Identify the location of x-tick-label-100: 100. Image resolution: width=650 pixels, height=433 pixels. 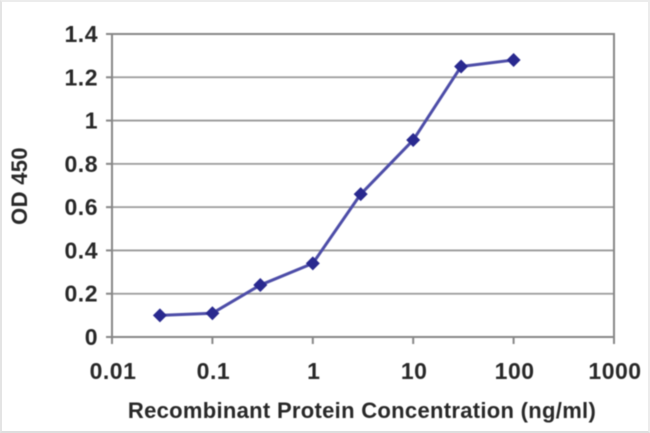
(515, 371).